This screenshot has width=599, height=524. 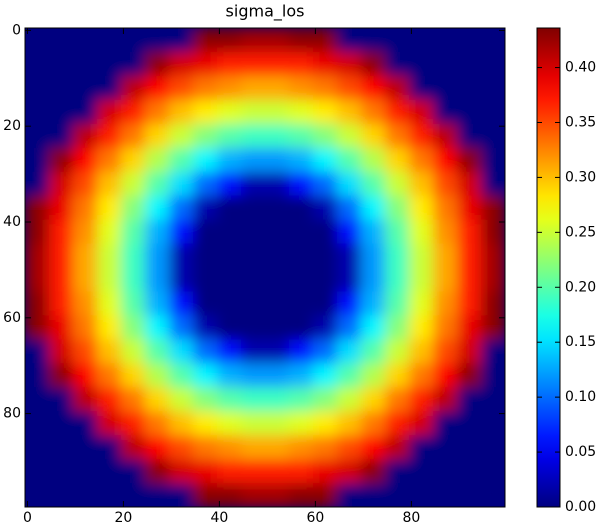 What do you see at coordinates (580, 397) in the screenshot?
I see `colorbar-tick-label: 0.10` at bounding box center [580, 397].